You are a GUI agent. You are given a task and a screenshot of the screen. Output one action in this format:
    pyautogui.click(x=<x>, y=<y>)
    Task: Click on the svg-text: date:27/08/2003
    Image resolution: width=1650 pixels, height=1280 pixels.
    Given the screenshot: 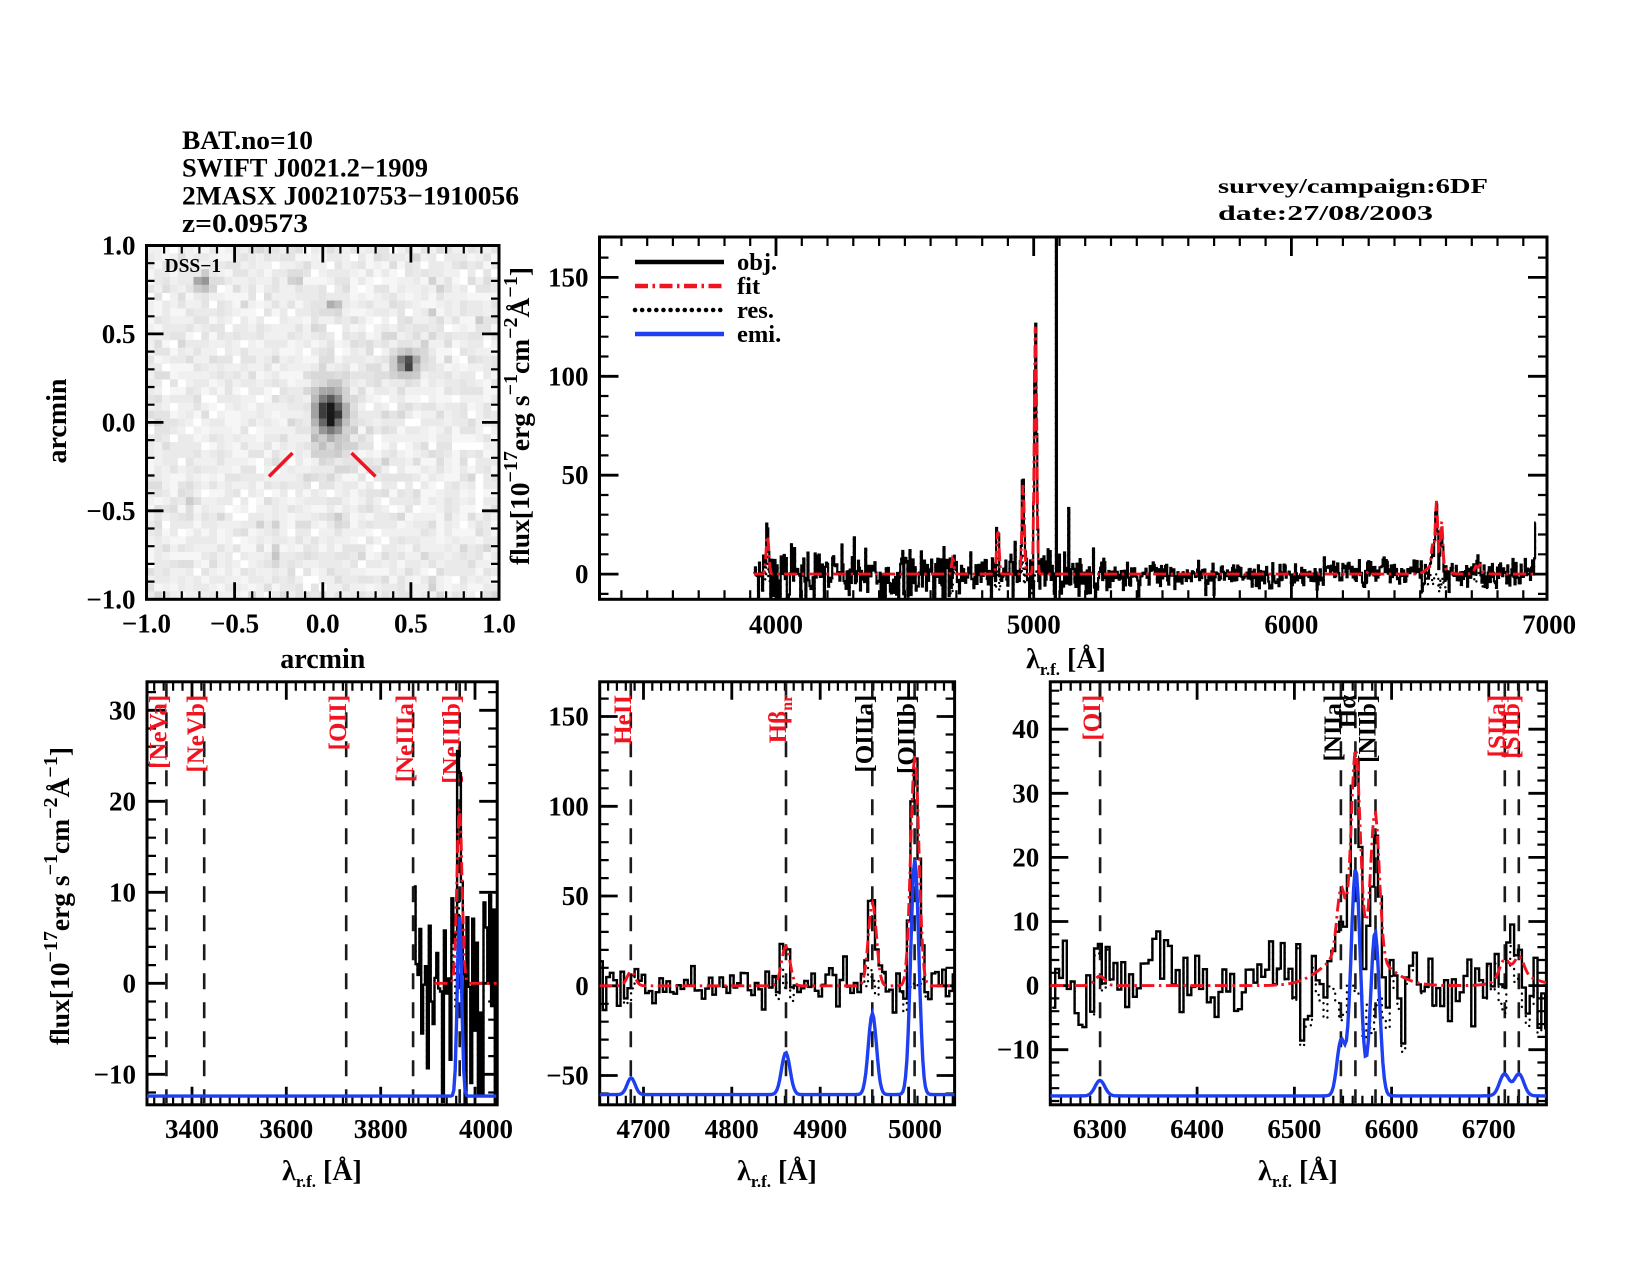 What is the action you would take?
    pyautogui.click(x=1325, y=213)
    